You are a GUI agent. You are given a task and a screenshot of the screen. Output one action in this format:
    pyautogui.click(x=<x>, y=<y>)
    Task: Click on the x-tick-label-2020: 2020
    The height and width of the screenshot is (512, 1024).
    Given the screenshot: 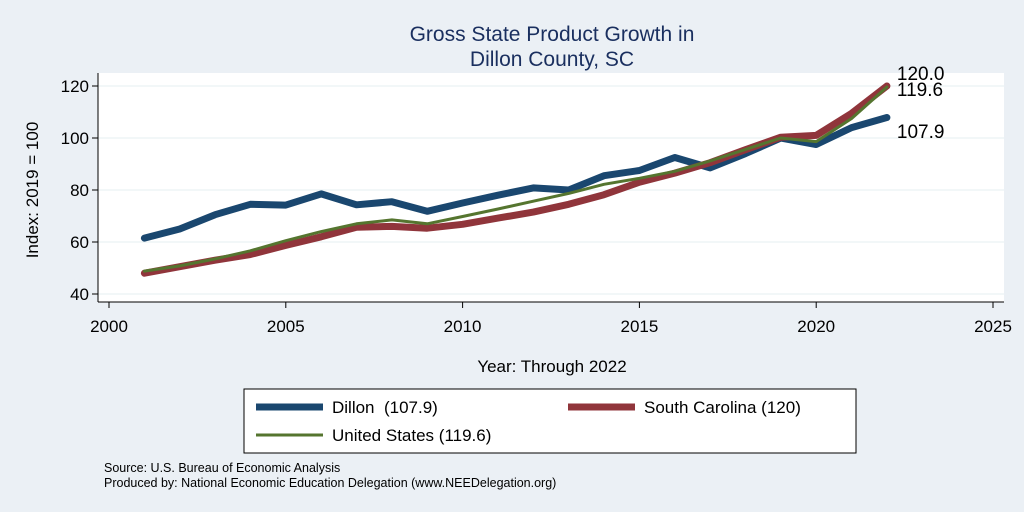 What is the action you would take?
    pyautogui.click(x=816, y=326)
    